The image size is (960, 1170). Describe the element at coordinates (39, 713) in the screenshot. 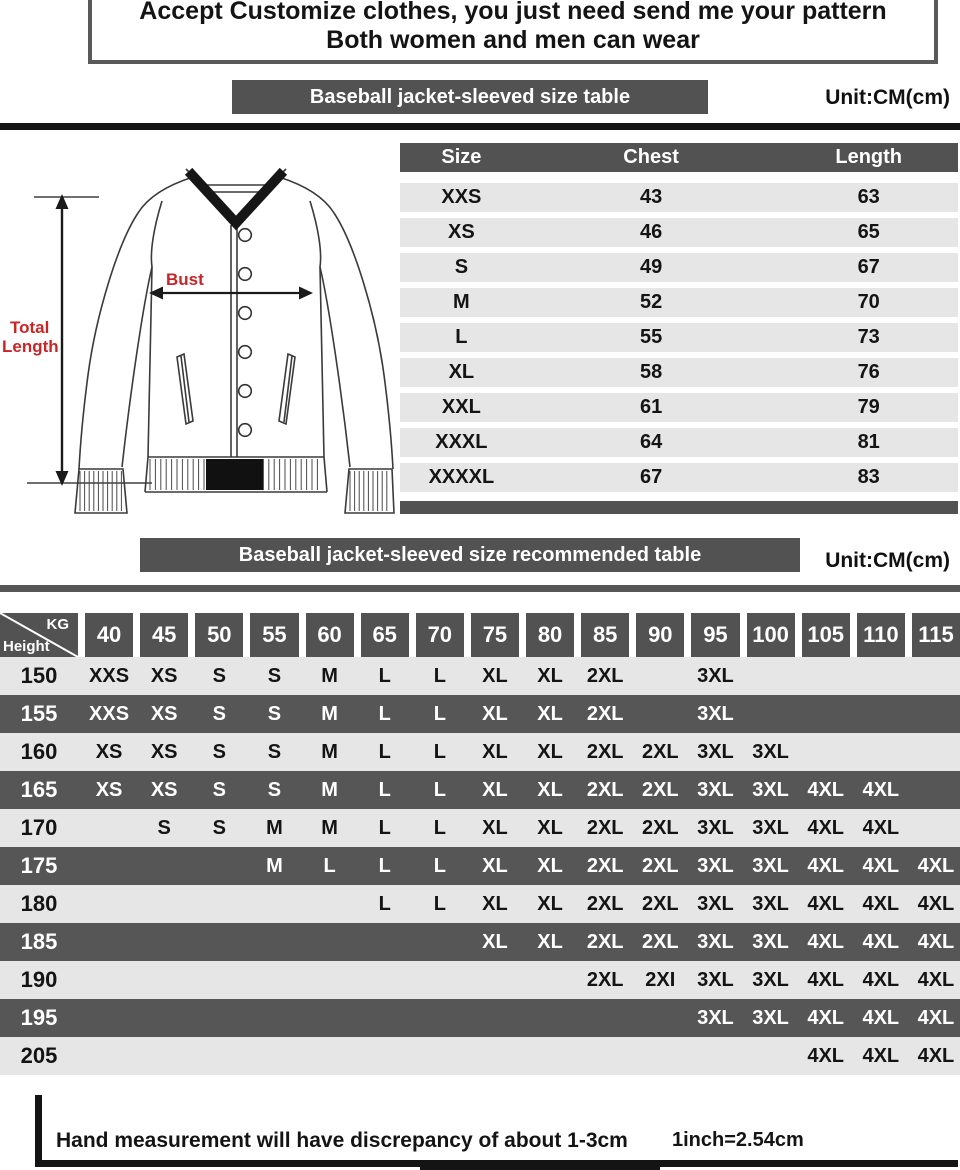

I see `height-cell: 155` at that location.